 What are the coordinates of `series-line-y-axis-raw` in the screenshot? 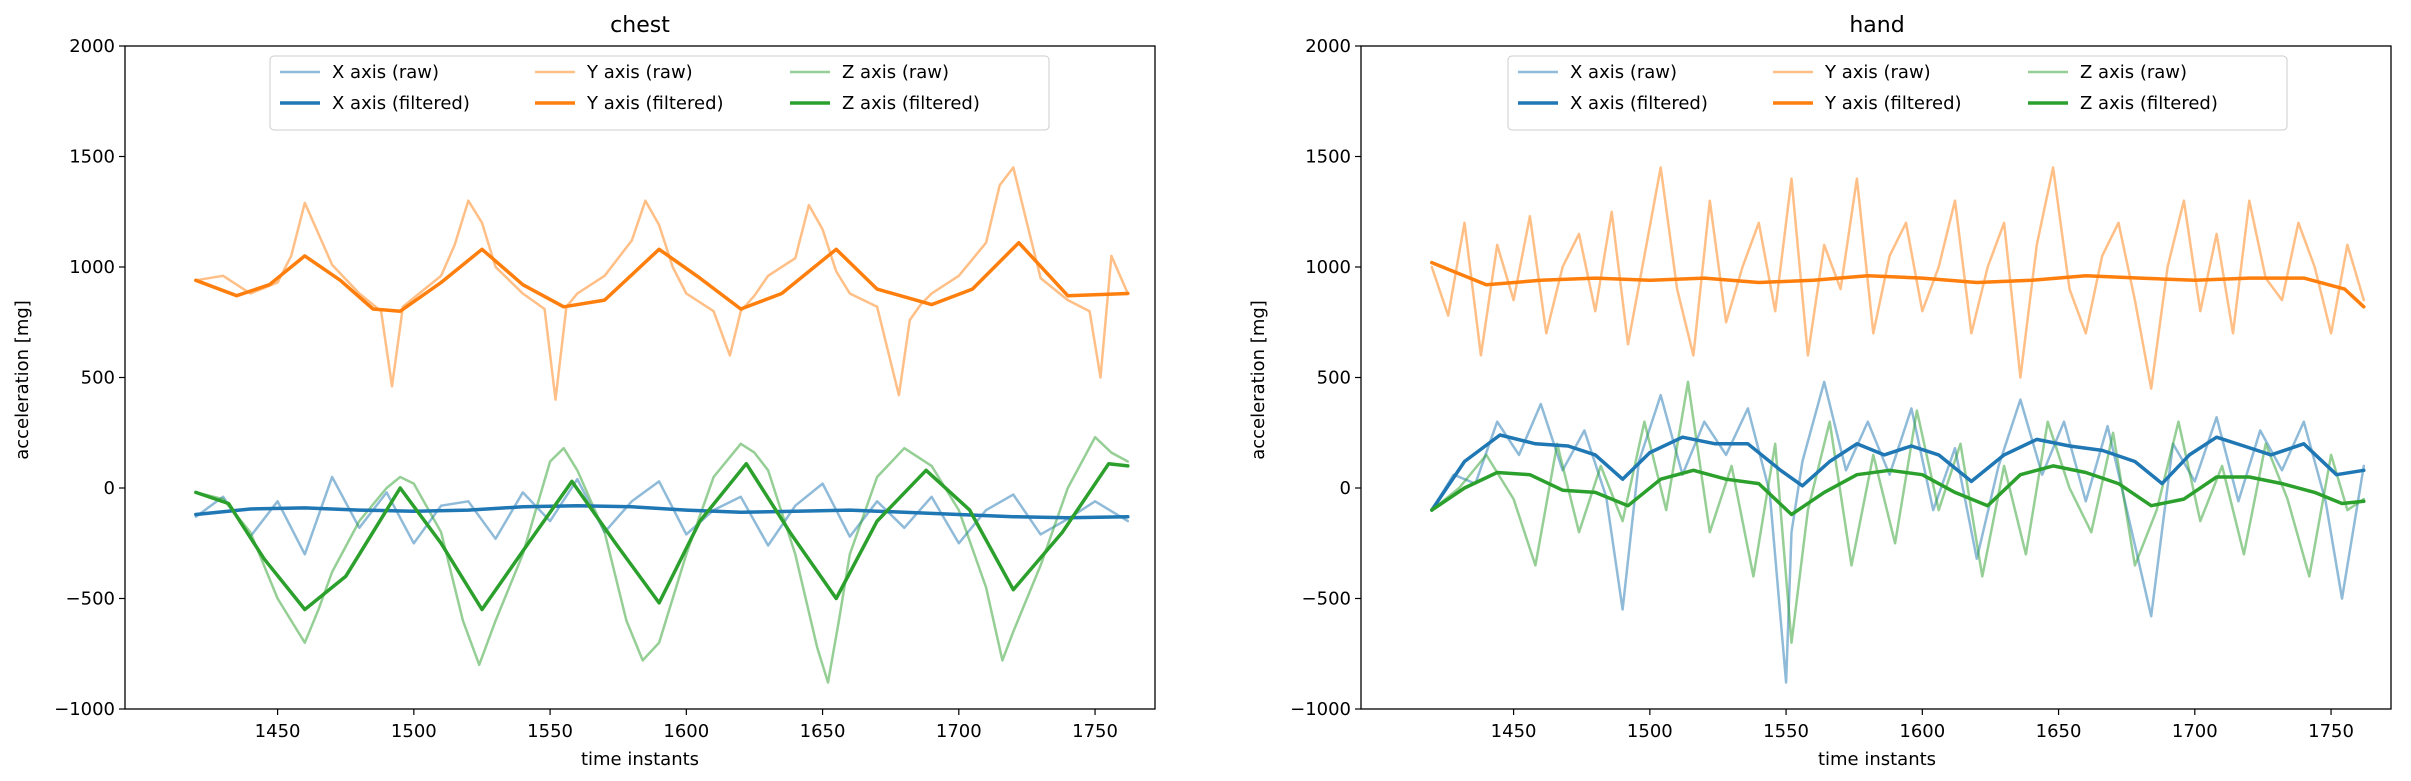 It's located at (1898, 278).